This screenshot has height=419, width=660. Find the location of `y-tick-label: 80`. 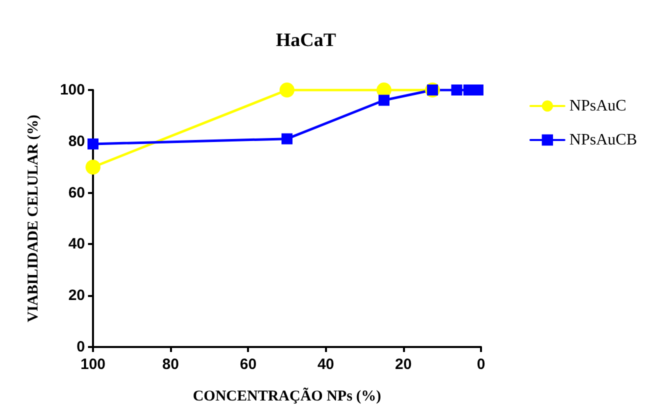

y-tick-label: 80 is located at coordinates (76, 141).